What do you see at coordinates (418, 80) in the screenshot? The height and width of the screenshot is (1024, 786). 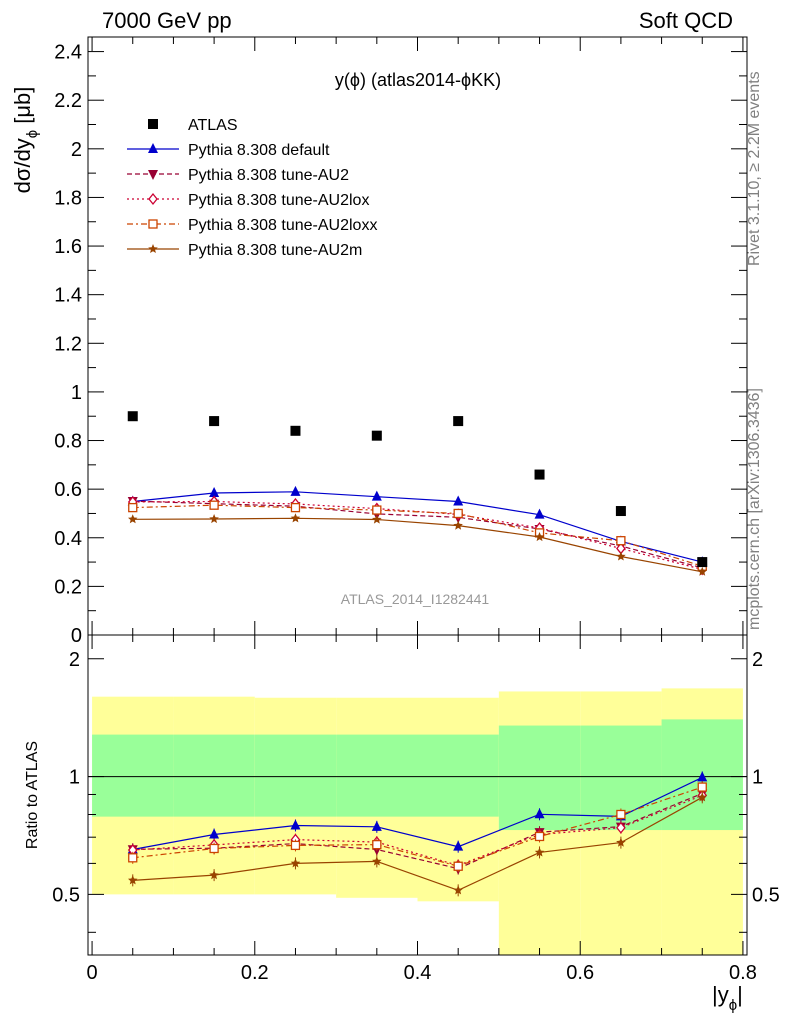 I see `chart-title: y(ϕ) (atlas2014-ϕKK)` at bounding box center [418, 80].